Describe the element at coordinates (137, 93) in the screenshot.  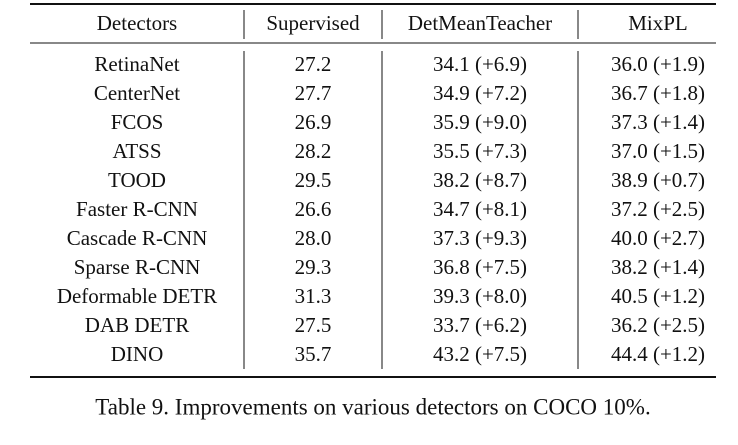
I see `row-label: CenterNet` at that location.